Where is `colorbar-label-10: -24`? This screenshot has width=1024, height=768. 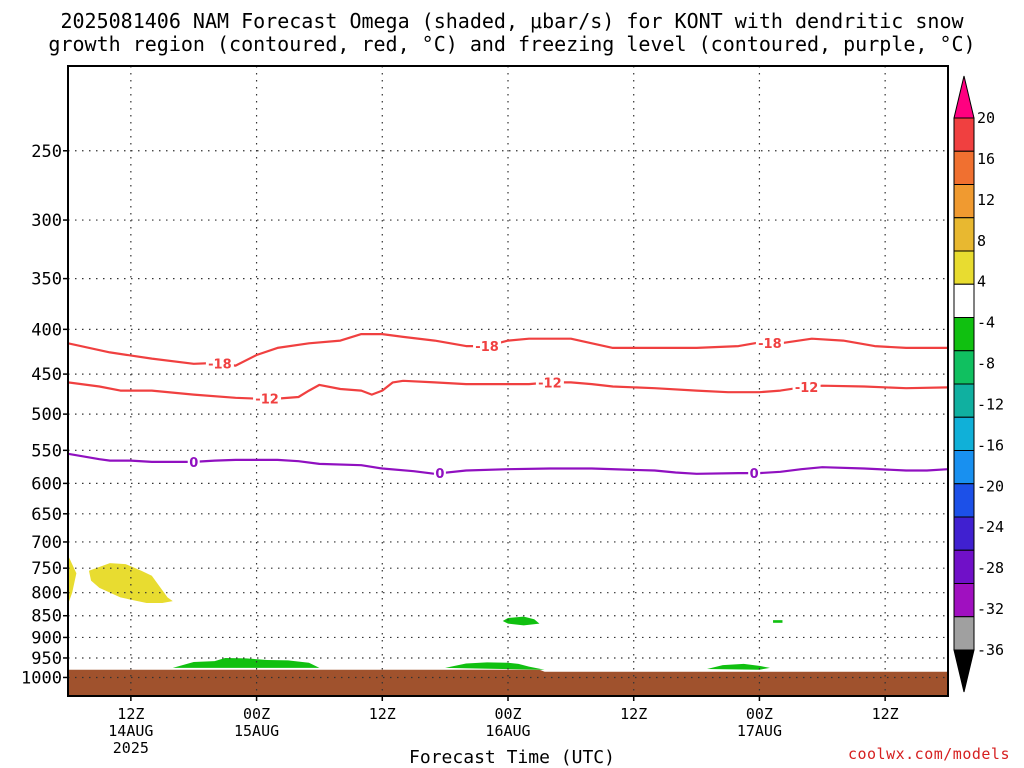 colorbar-label-10: -24 is located at coordinates (990, 527).